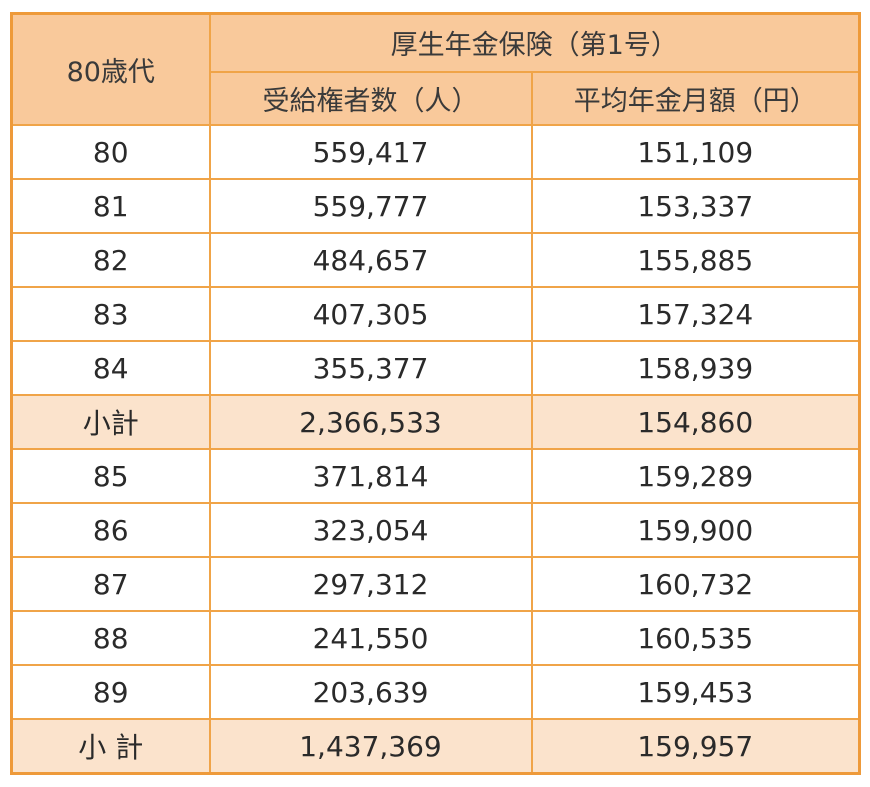 The height and width of the screenshot is (787, 870). Describe the element at coordinates (110, 476) in the screenshot. I see `age-cell: 85` at that location.